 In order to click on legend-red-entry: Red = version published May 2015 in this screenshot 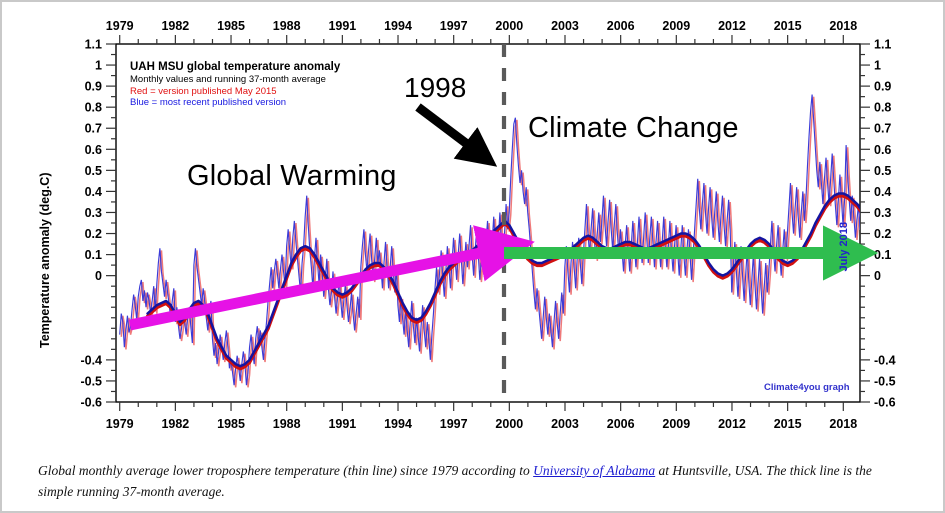, I will do `click(203, 91)`.